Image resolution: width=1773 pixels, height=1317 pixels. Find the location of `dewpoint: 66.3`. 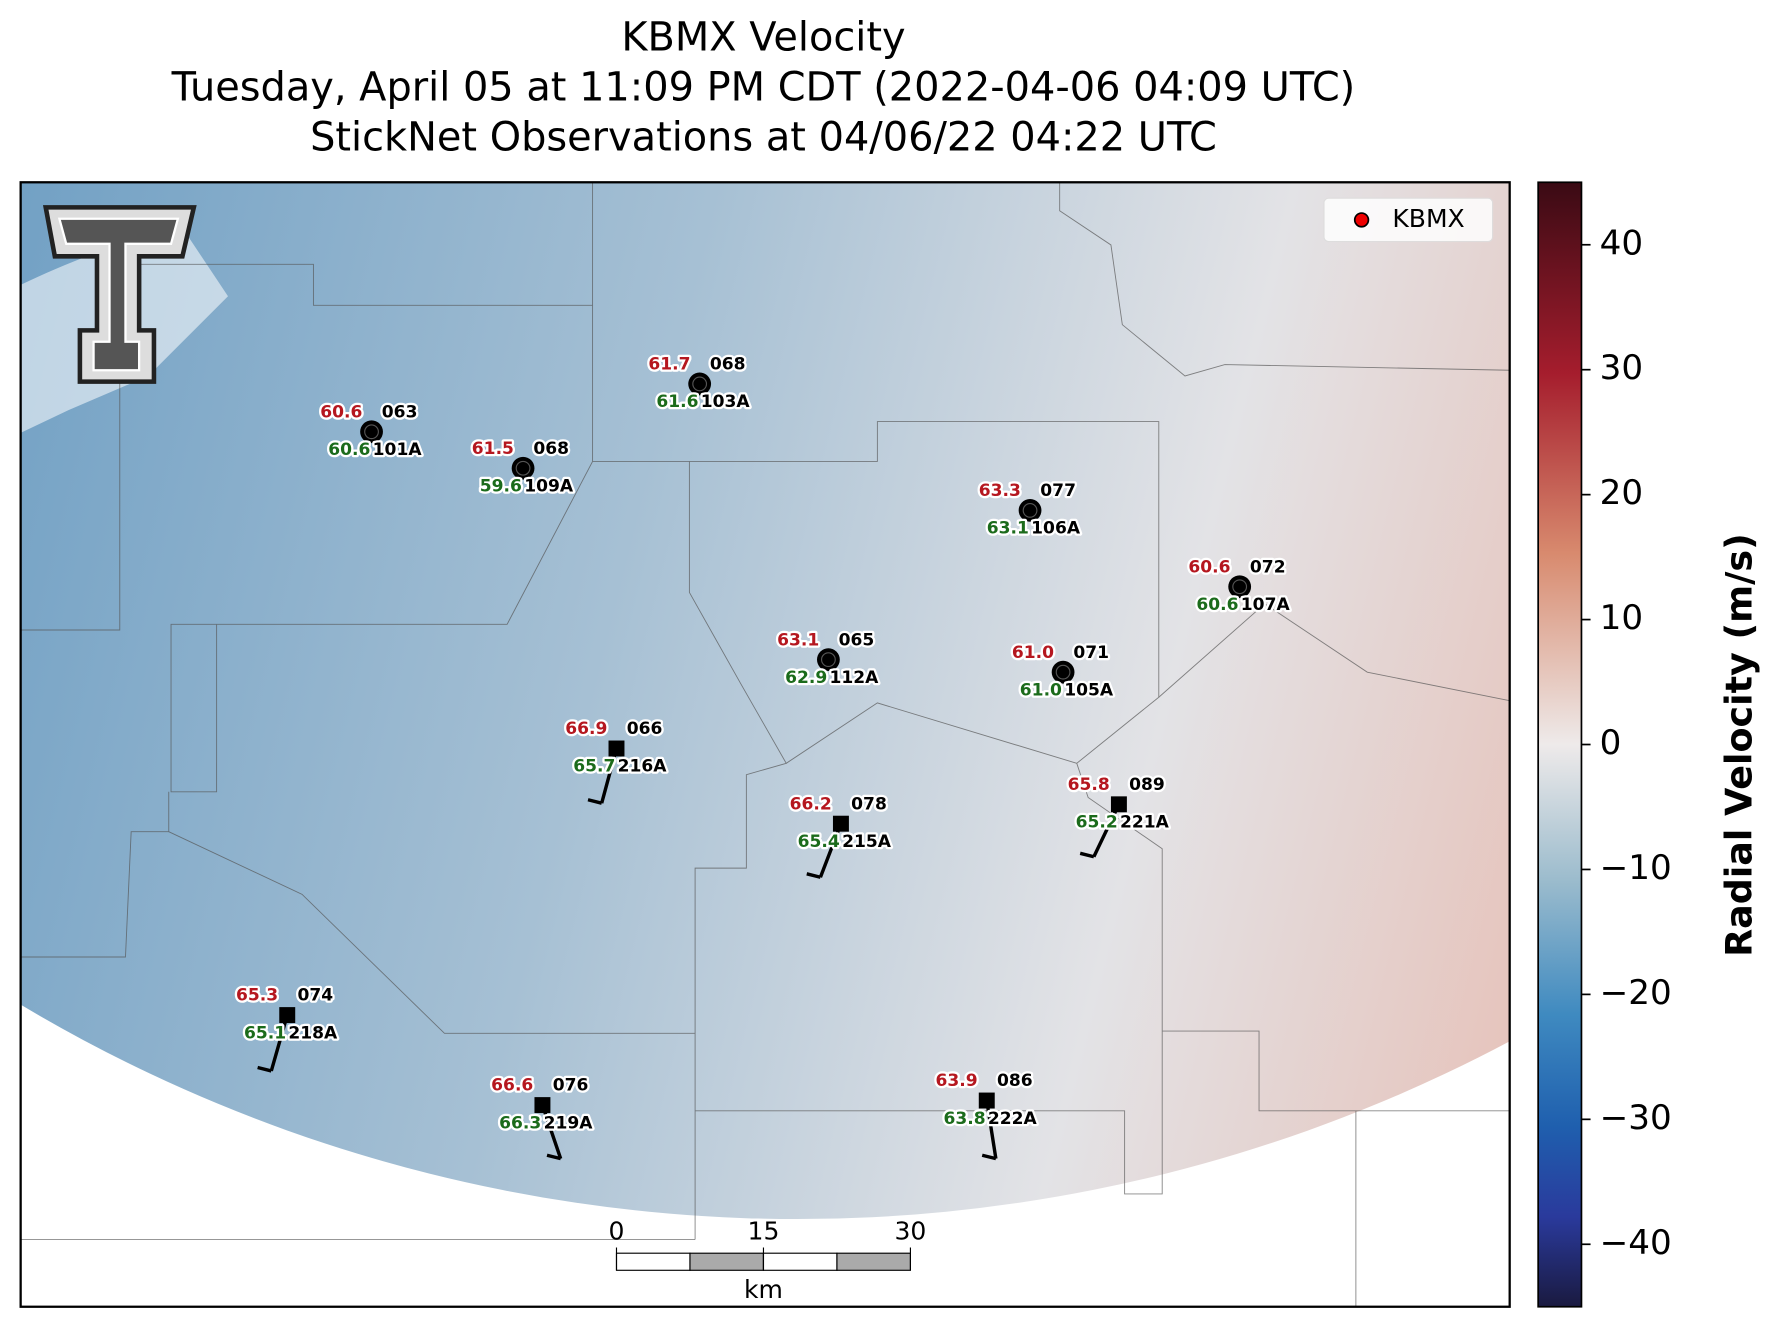

dewpoint: 66.3 is located at coordinates (520, 1123).